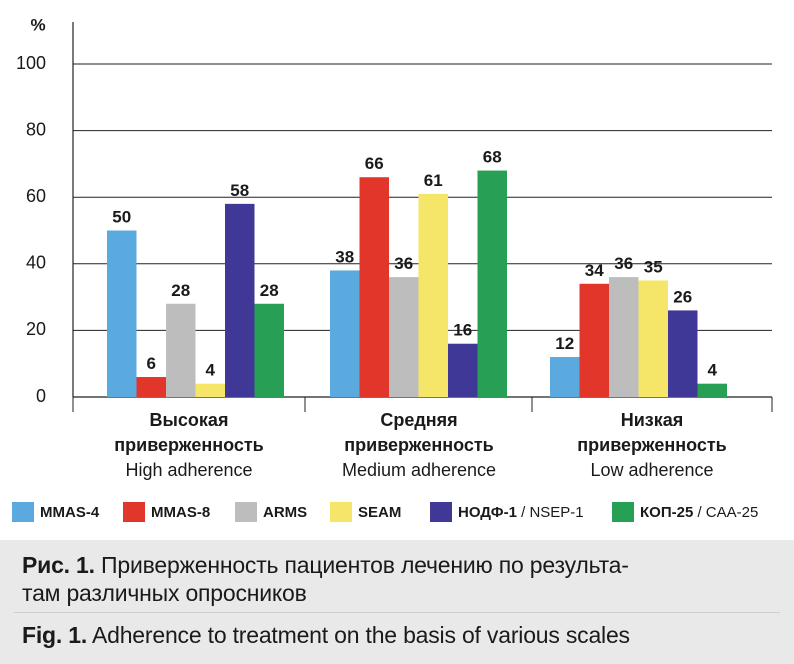  Describe the element at coordinates (36, 329) in the screenshot. I see `y-tick-label-20: 20` at that location.